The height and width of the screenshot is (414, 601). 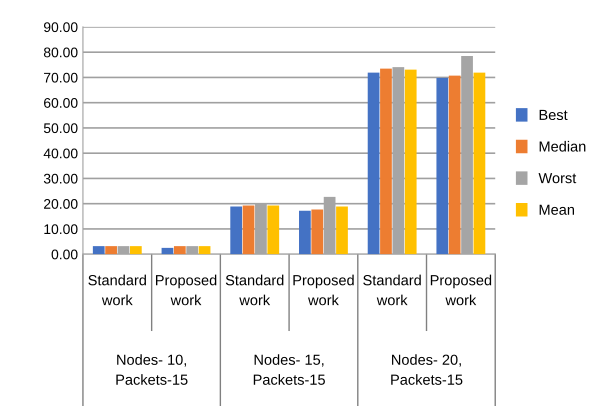 What do you see at coordinates (61, 128) in the screenshot?
I see `y-tick-label: 50.00` at bounding box center [61, 128].